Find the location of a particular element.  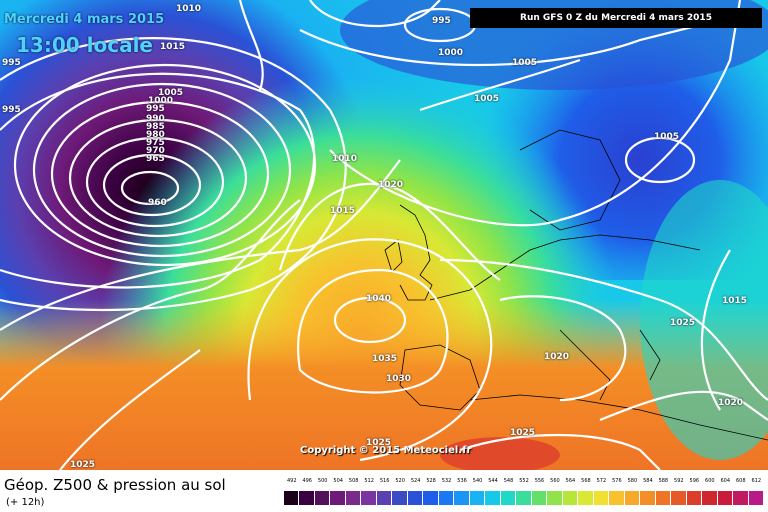

legend-label: 540 is located at coordinates (477, 481).